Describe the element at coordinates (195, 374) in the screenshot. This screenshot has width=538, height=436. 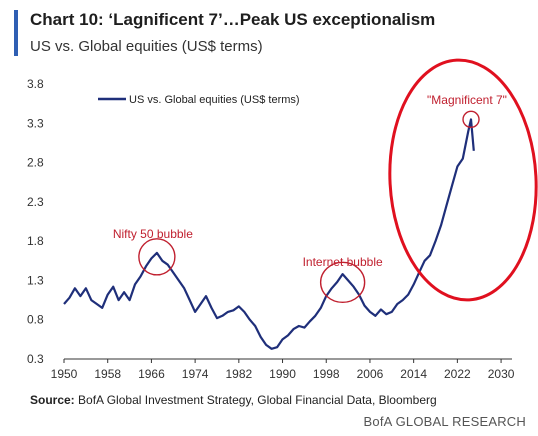
I see `x-tick-label: 1974` at that location.